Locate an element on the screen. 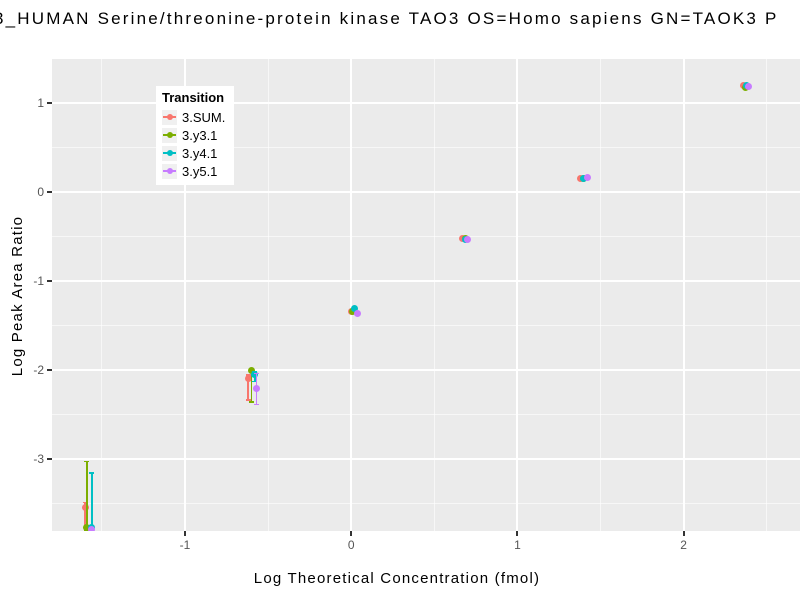 The height and width of the screenshot is (600, 800). legend-title: Transition is located at coordinates (193, 97).